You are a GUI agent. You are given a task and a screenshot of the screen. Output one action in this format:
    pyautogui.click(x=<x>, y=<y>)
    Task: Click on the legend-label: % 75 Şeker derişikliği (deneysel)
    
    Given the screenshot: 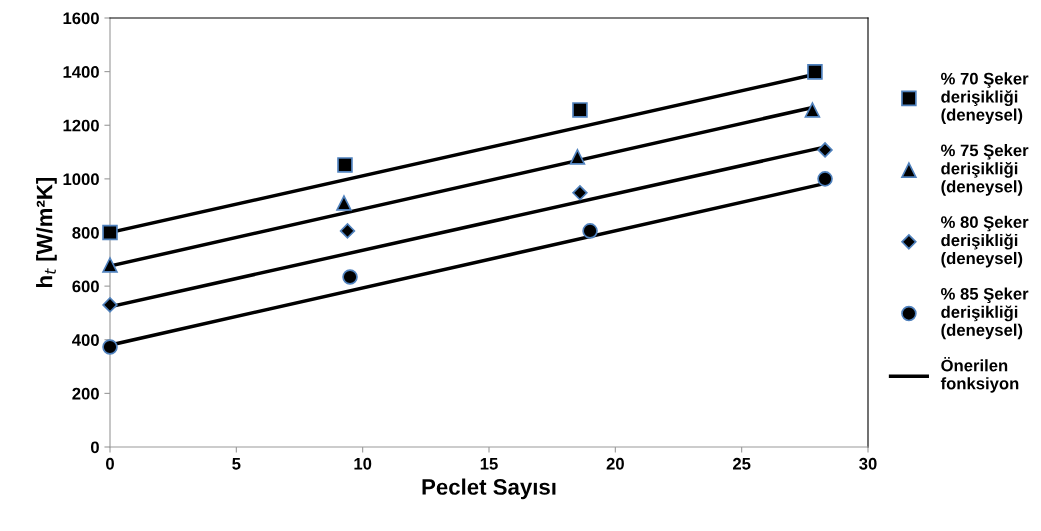 What is the action you would take?
    pyautogui.click(x=984, y=170)
    